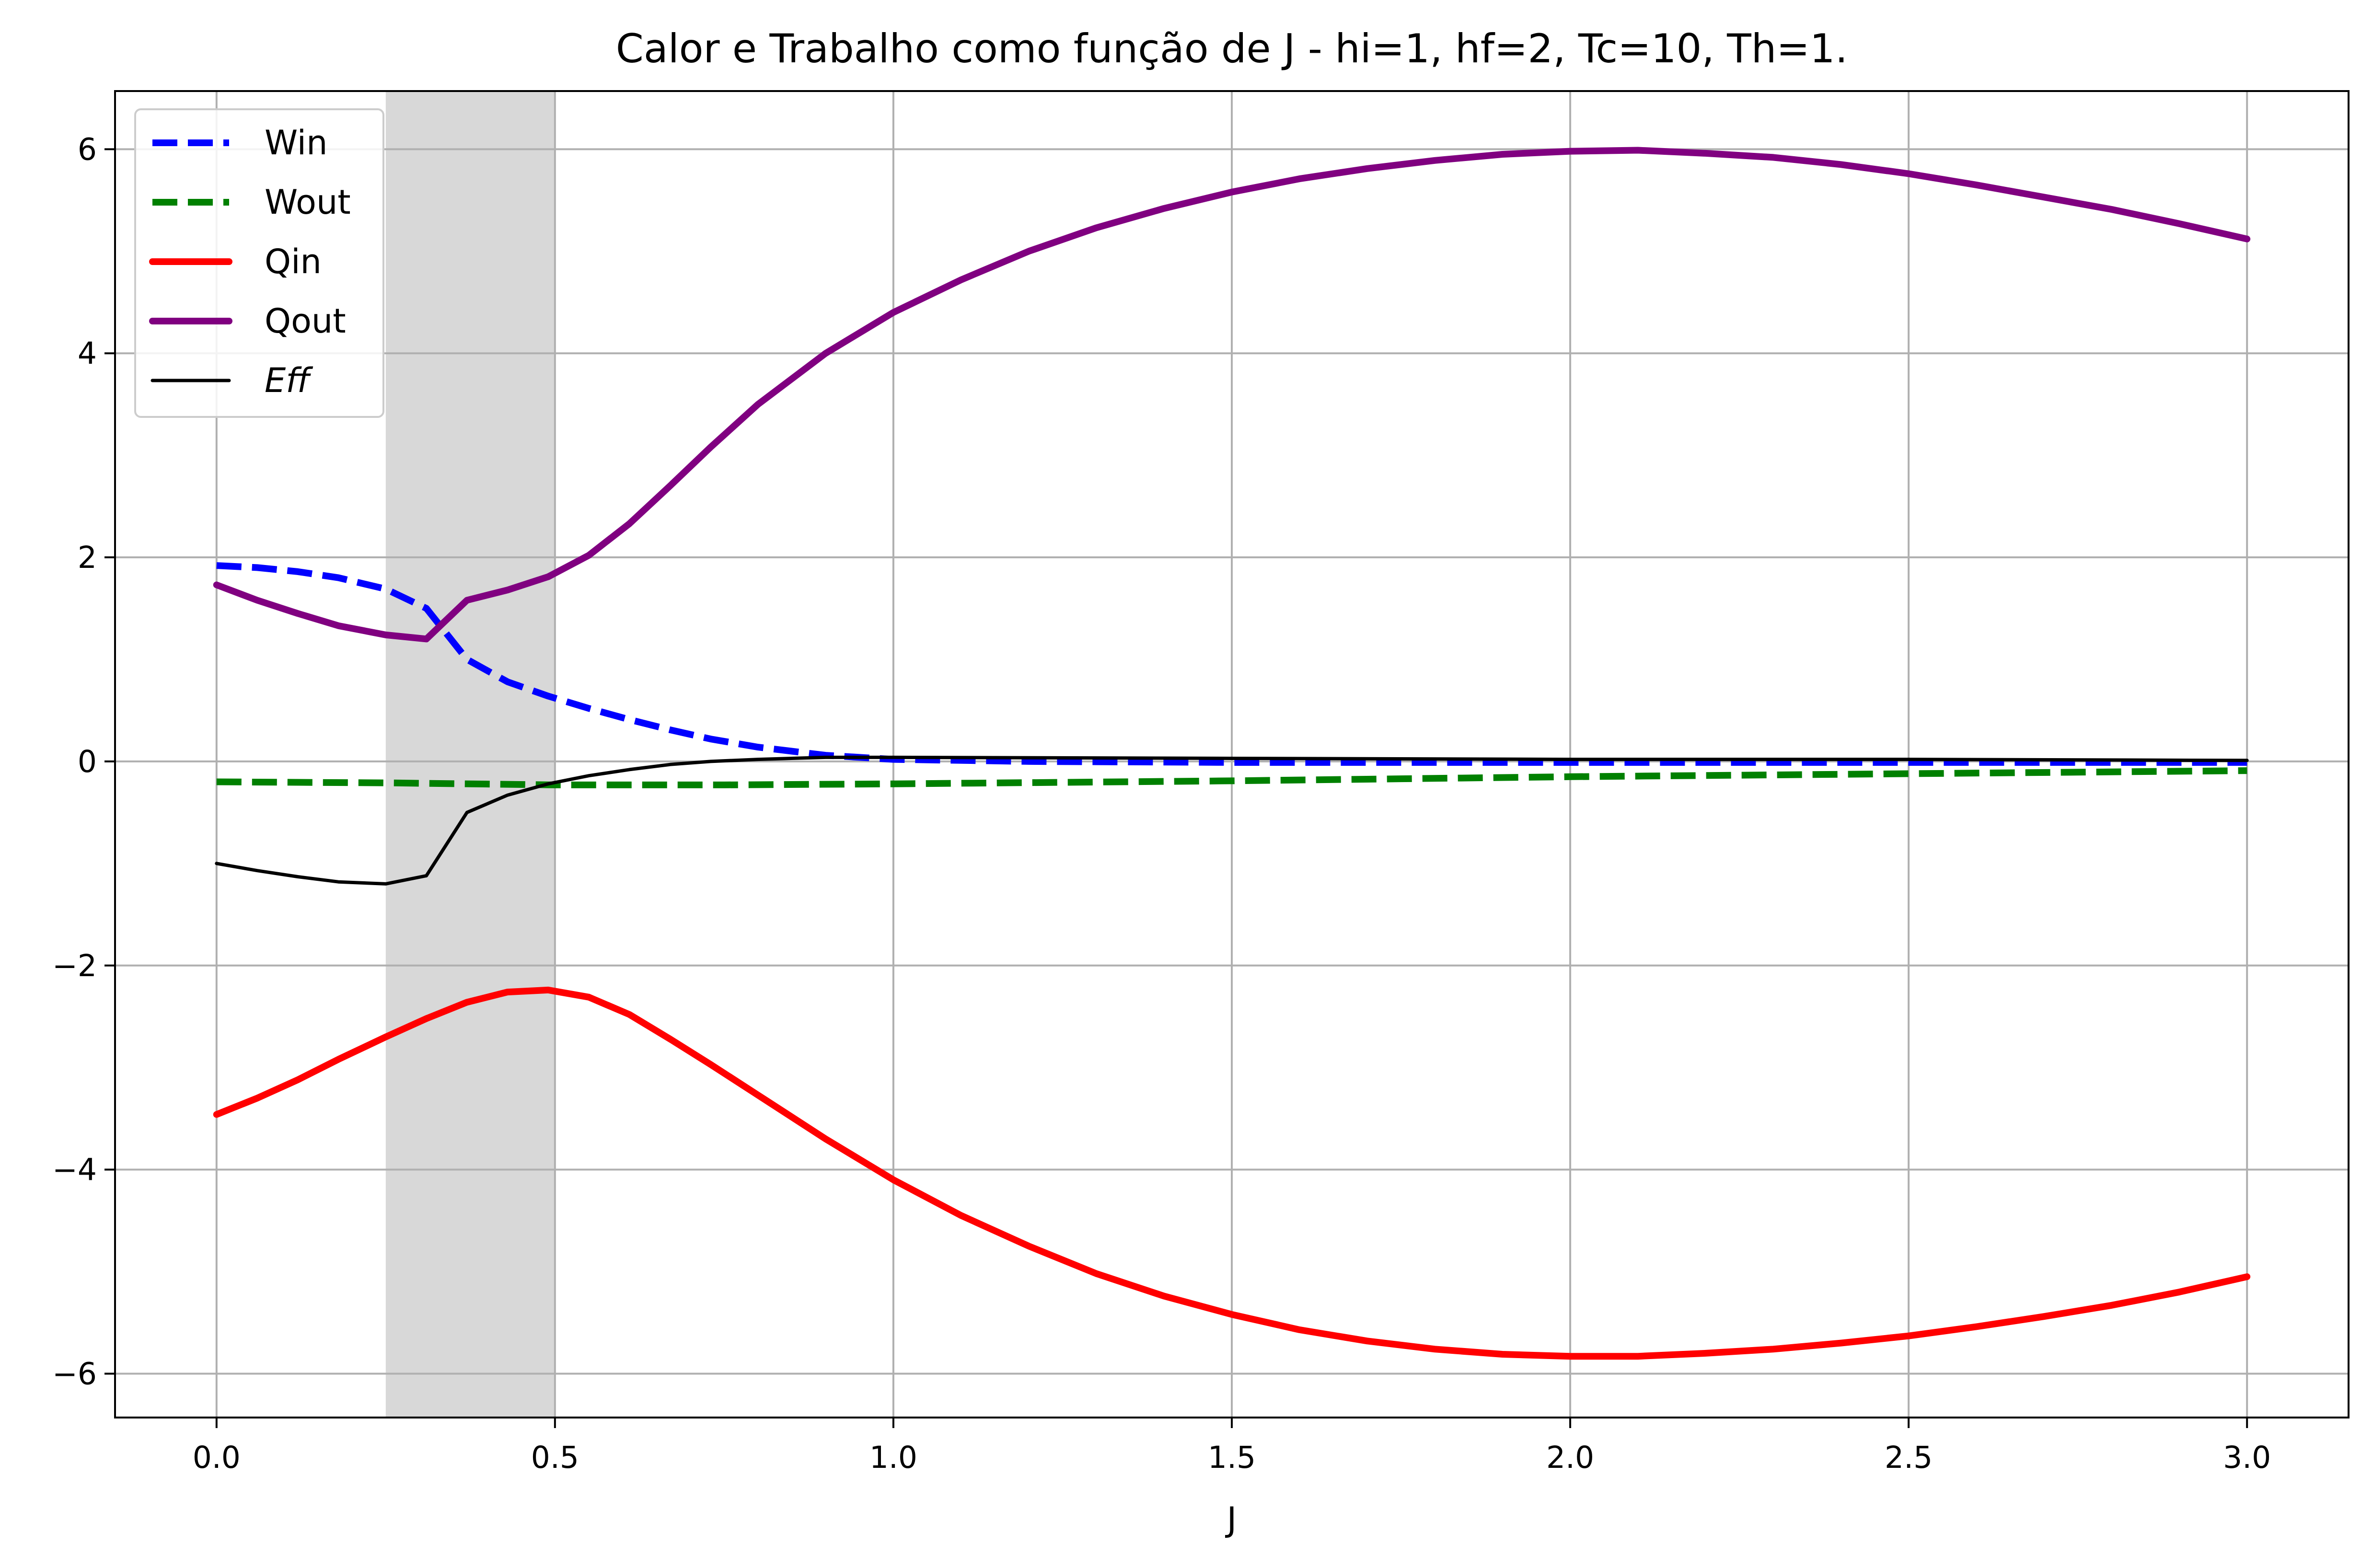 Image resolution: width=2373 pixels, height=1568 pixels. I want to click on x-tick-label-4: 2.0, so click(1570, 1457).